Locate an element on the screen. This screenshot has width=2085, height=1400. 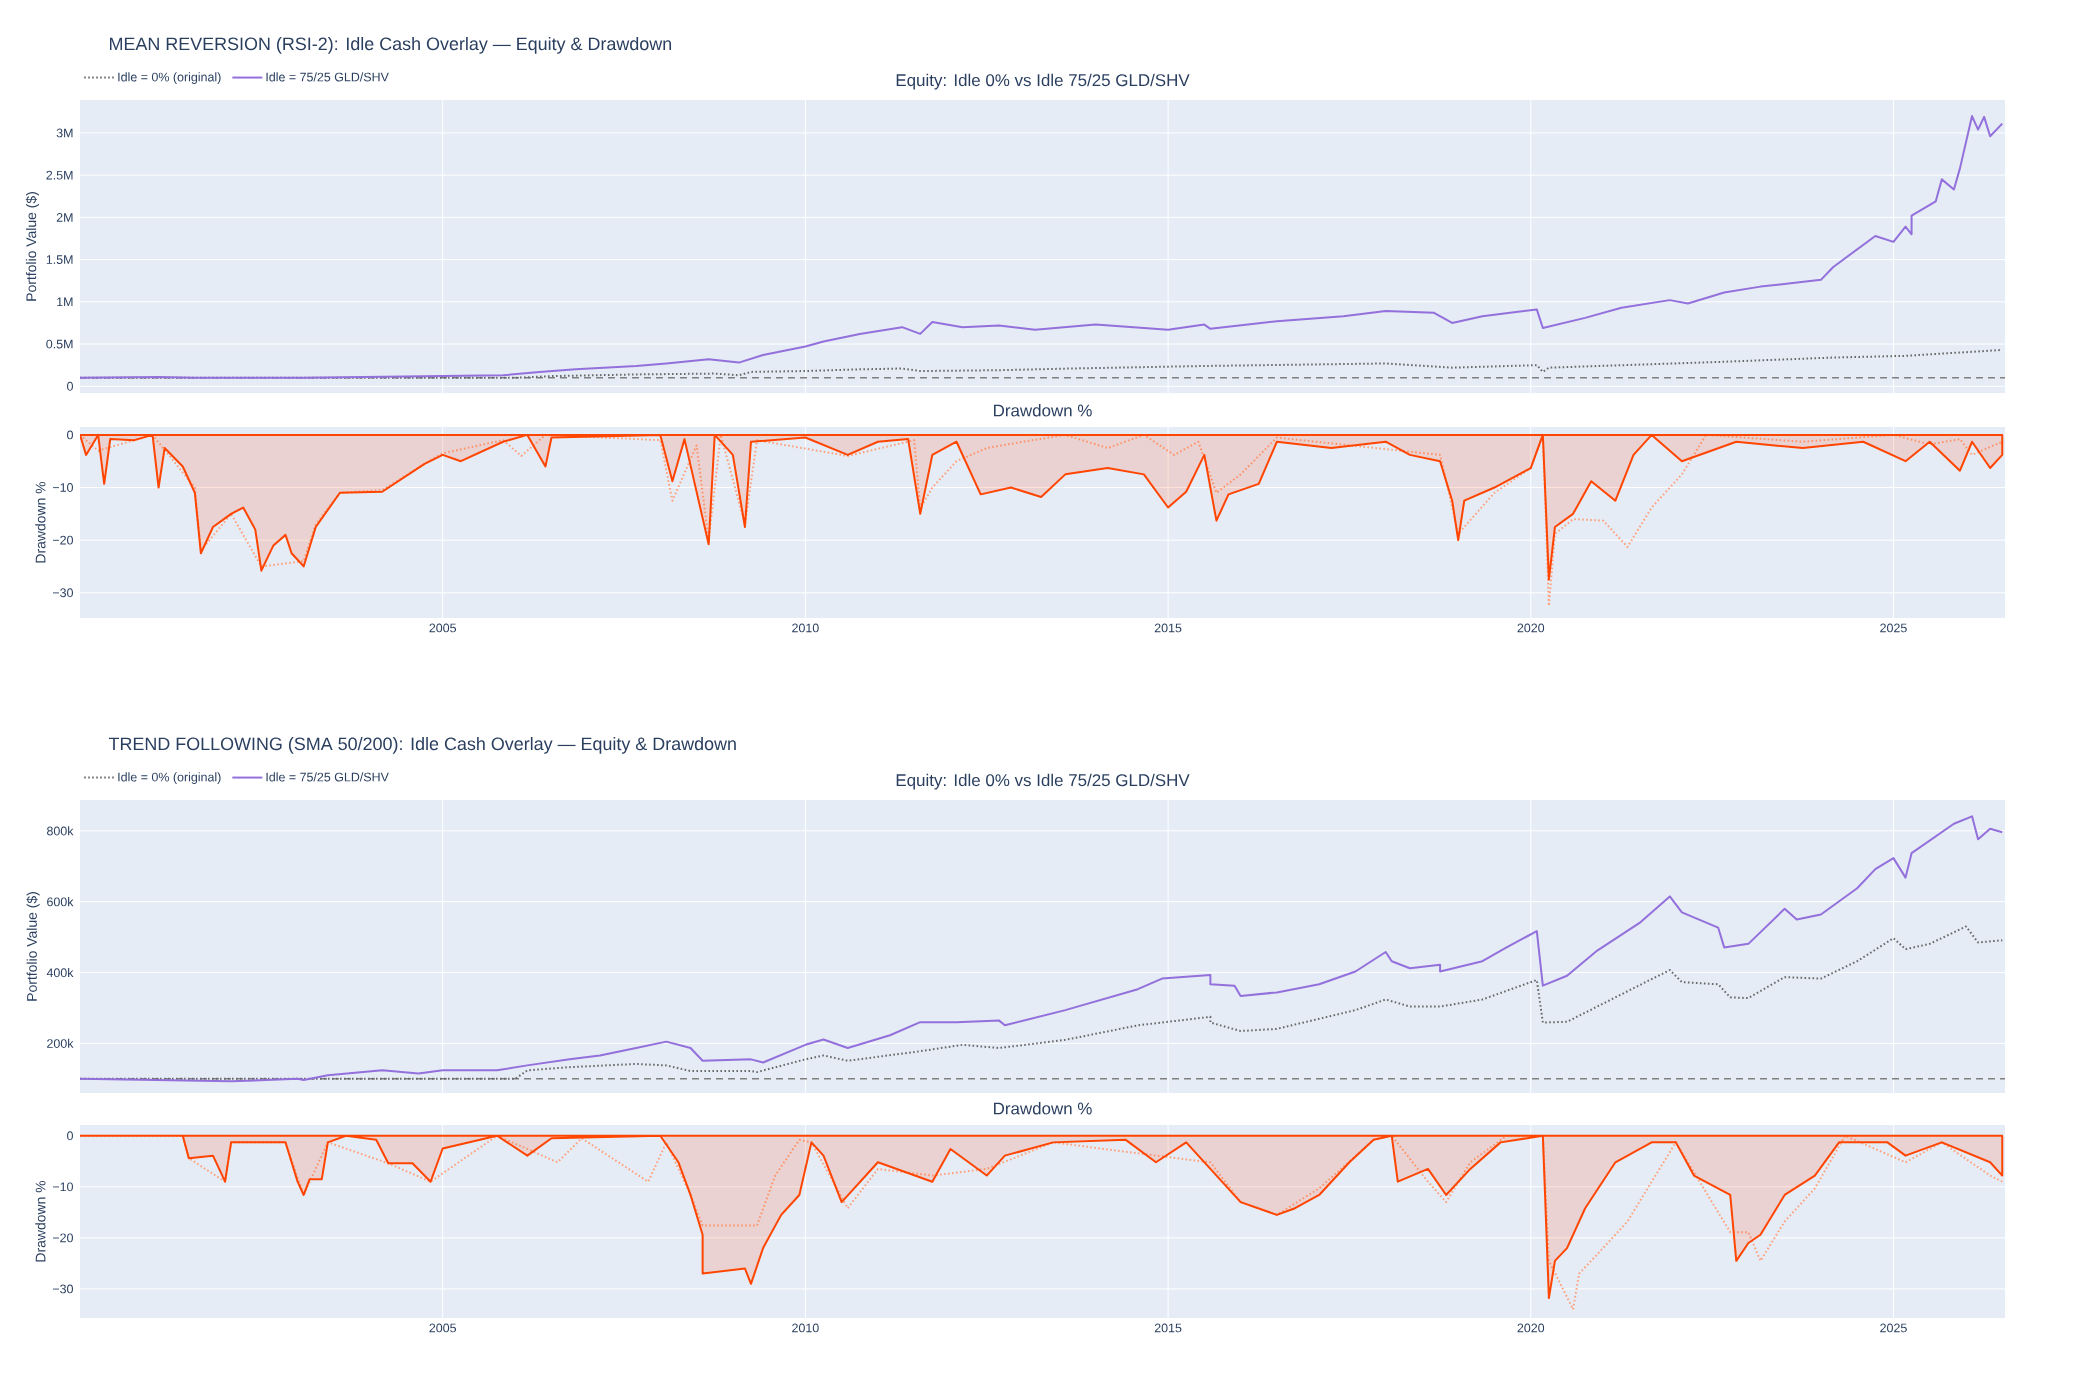
chart-title: MEAN REVERSION (RSI-2): Idle Cash Overlay — Equity & Drawdown is located at coordinates (390, 45).